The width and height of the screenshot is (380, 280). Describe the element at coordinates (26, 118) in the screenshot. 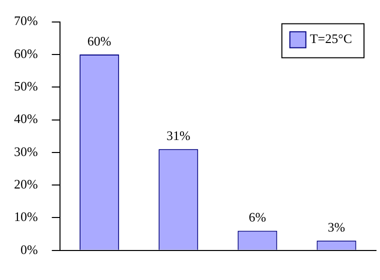

I see `y-tick-label: 40%` at that location.